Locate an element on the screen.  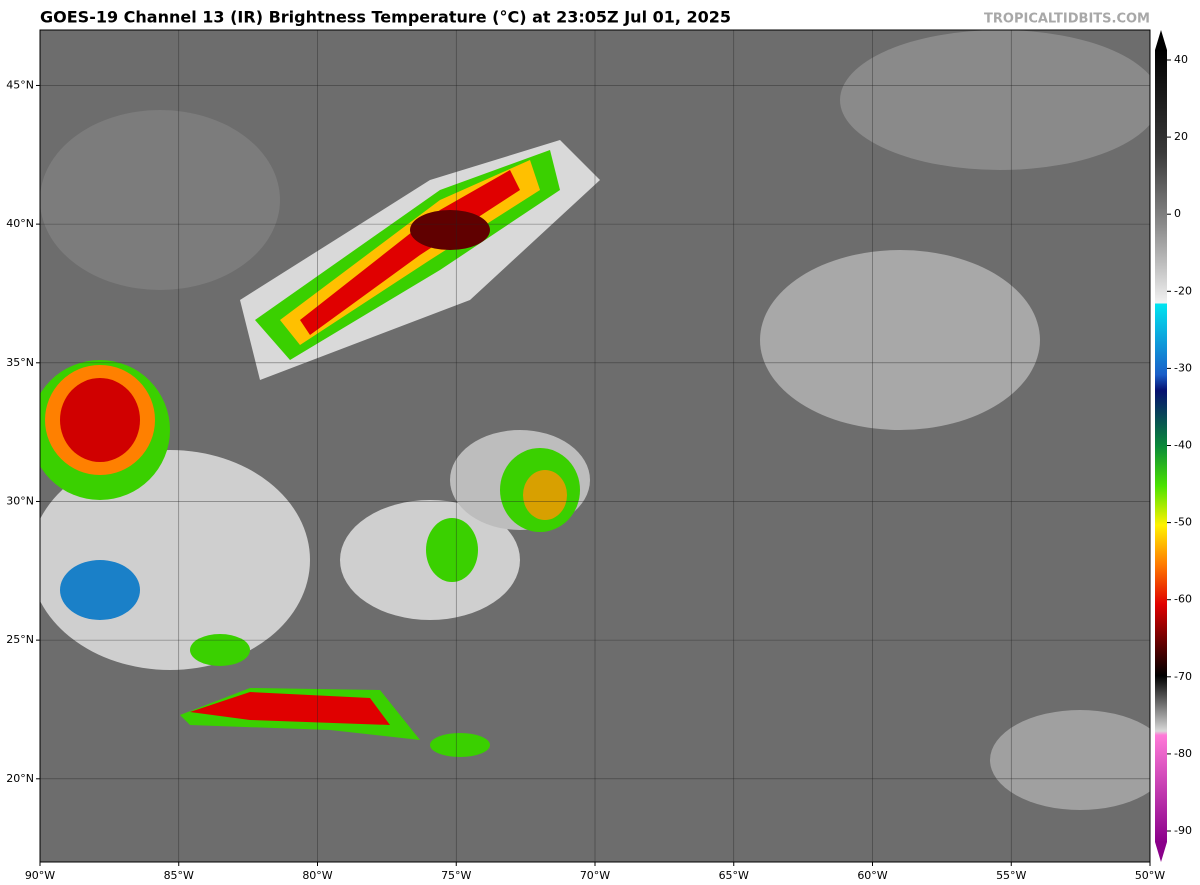
colorbar-label: -60 is located at coordinates (1183, 599).